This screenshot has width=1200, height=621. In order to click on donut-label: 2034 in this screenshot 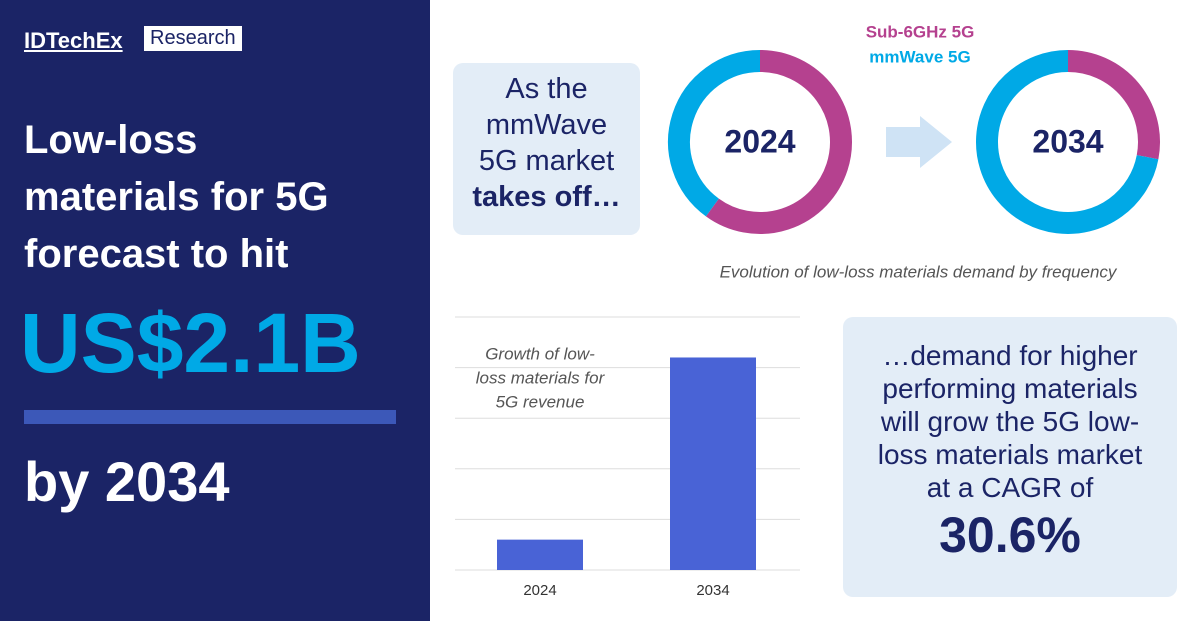, I will do `click(1067, 141)`.